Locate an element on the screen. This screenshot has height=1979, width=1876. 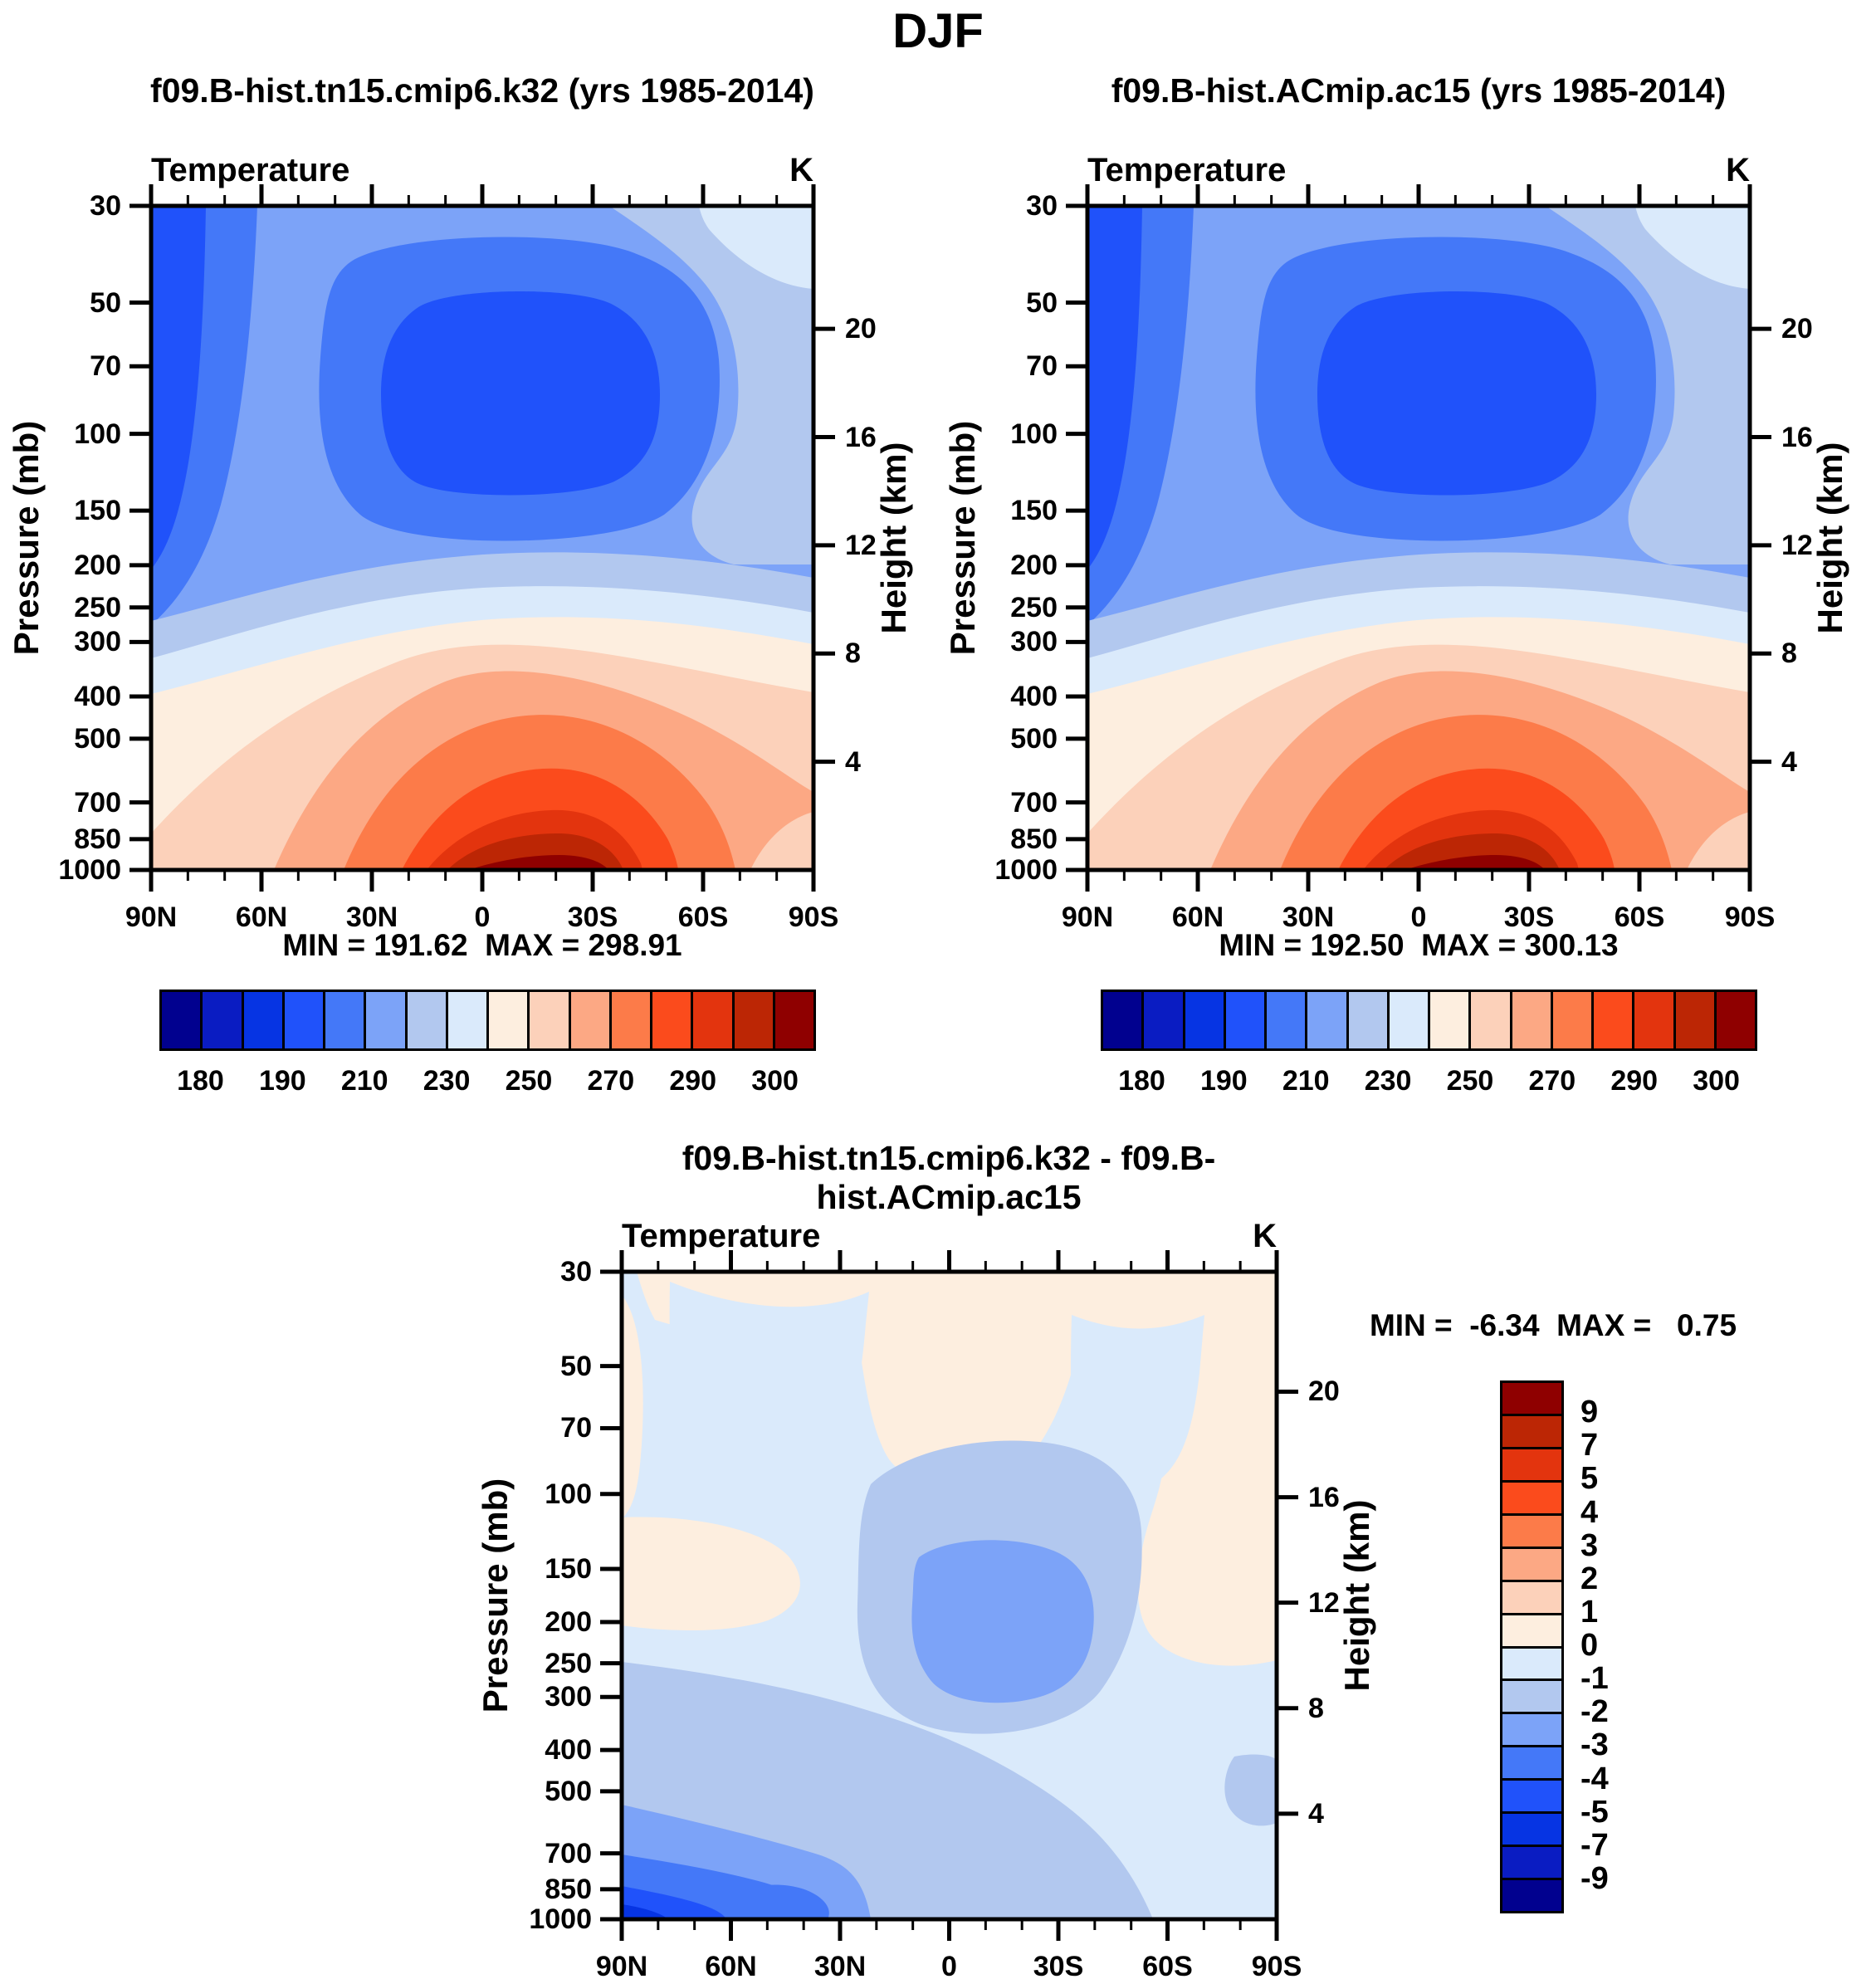
stats-diff: MIN = -6.34 MAX = 0.75 is located at coordinates (1553, 1325).